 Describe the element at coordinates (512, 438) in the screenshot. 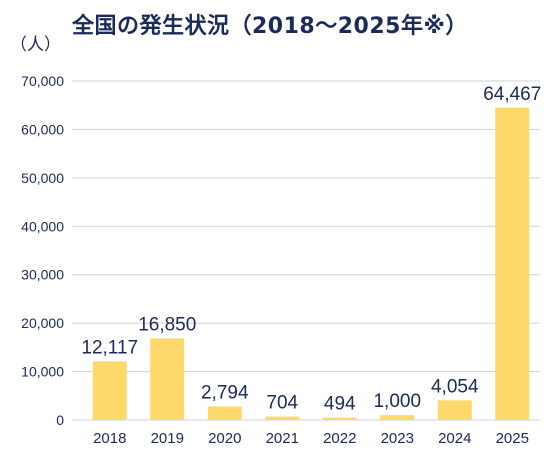

I see `x-category-2025: 2025` at that location.